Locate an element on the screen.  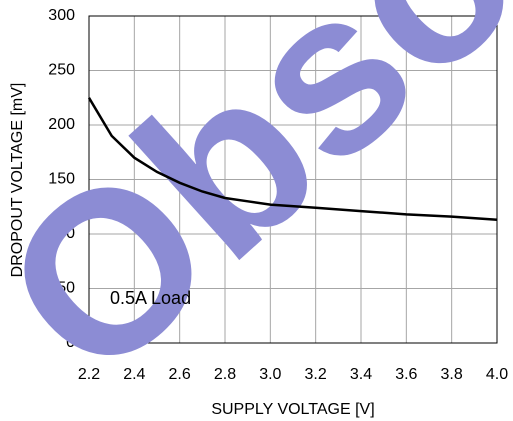
y-tick-label: 150 is located at coordinates (61, 179).